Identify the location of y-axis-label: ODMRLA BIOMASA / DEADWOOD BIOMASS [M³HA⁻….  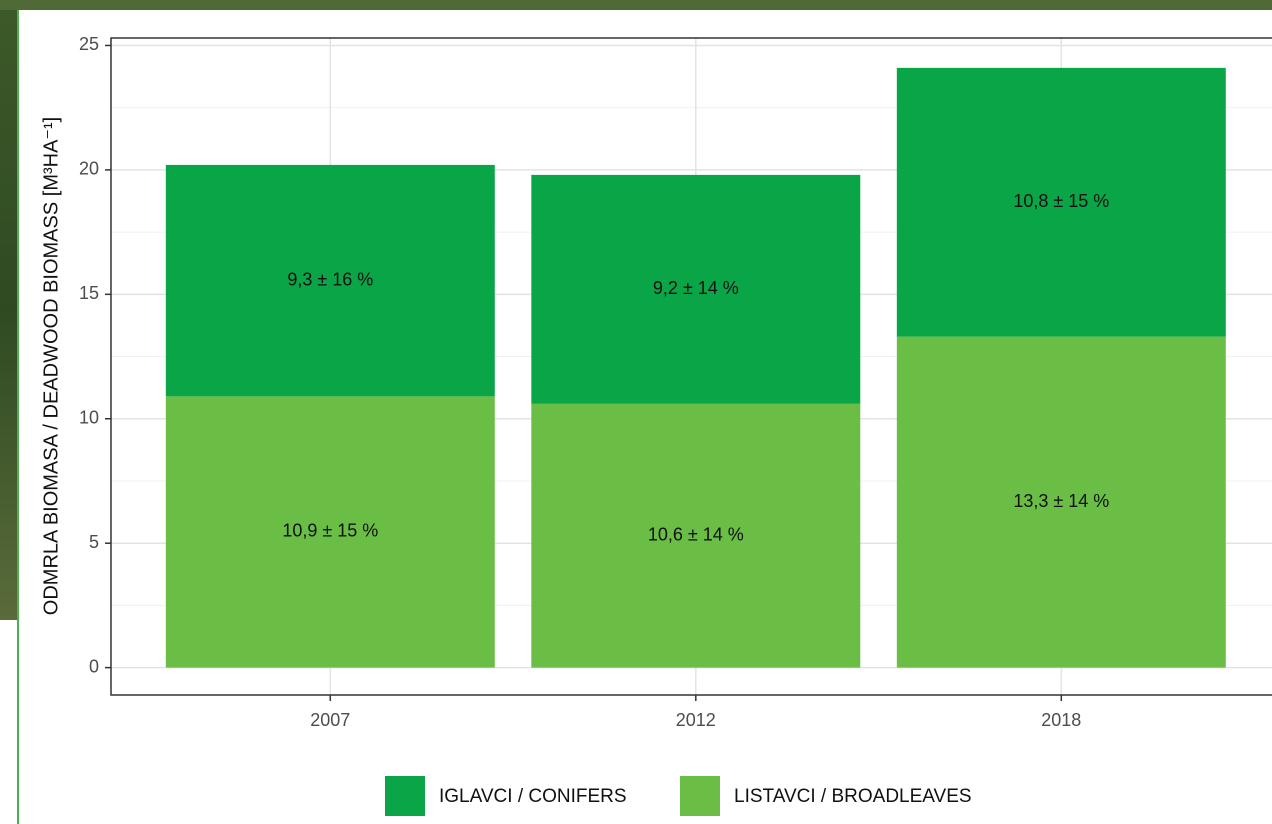
(51, 366).